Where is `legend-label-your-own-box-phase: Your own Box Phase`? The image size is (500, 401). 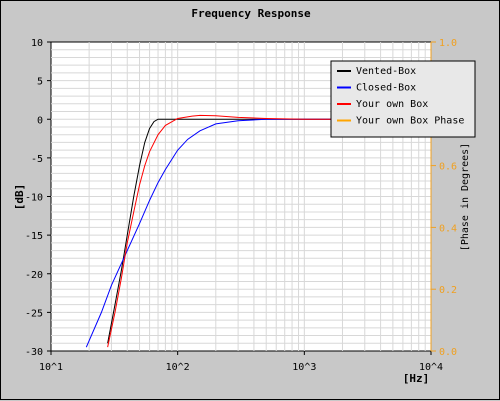 legend-label-your-own-box-phase: Your own Box Phase is located at coordinates (410, 121).